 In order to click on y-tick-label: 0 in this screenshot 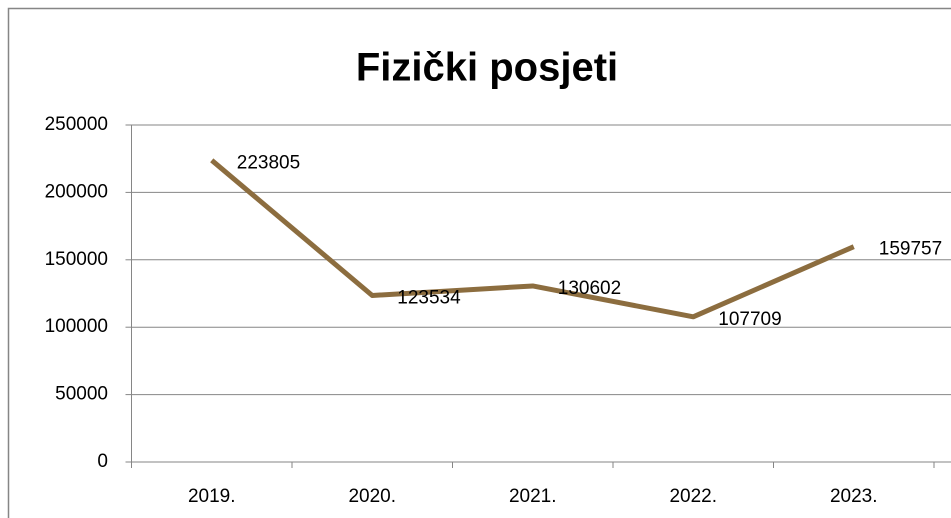, I will do `click(102, 461)`.